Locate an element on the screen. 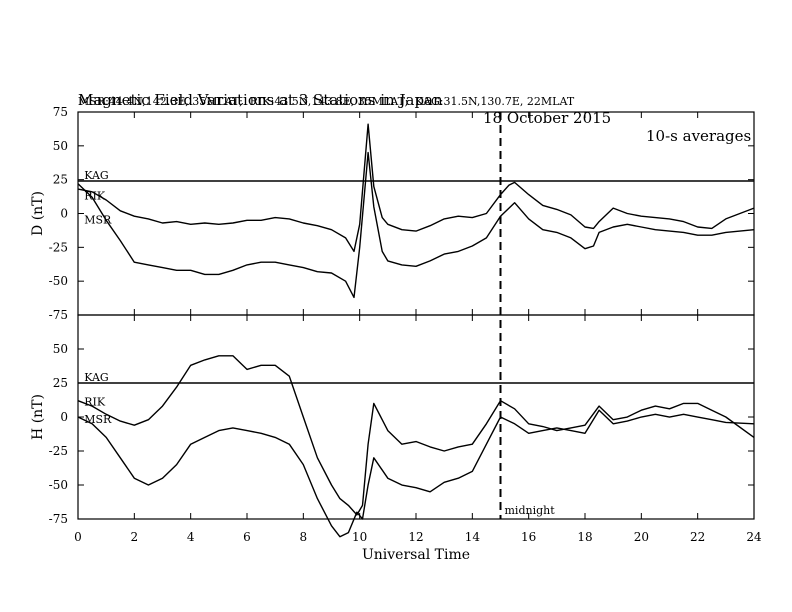 The image size is (792, 612). y-axis-label: D (nT) is located at coordinates (38, 213).